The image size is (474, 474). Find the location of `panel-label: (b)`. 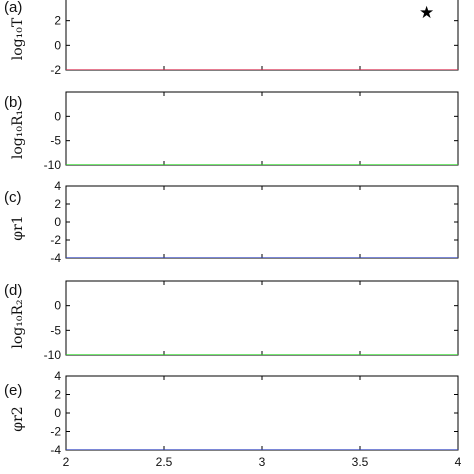

panel-label: (b) is located at coordinates (13, 102).